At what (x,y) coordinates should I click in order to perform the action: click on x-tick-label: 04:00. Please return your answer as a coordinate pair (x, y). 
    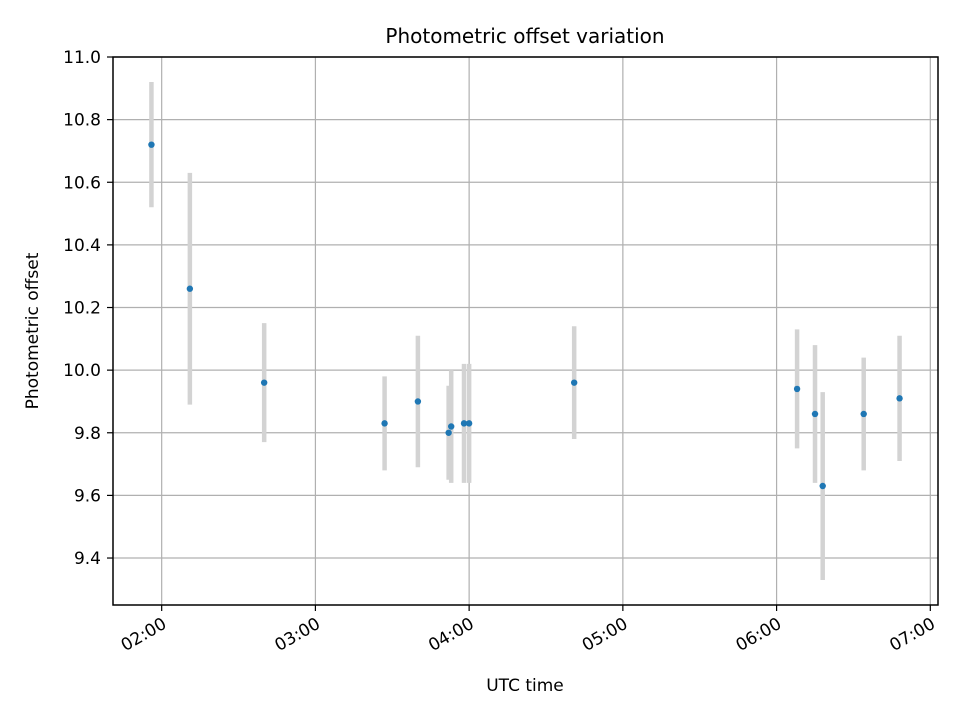
    Looking at the image, I should click on (451, 635).